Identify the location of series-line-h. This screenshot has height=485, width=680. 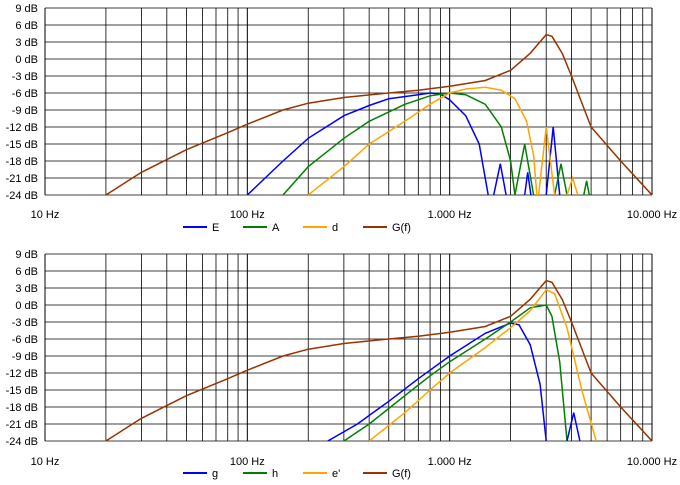
(455, 372).